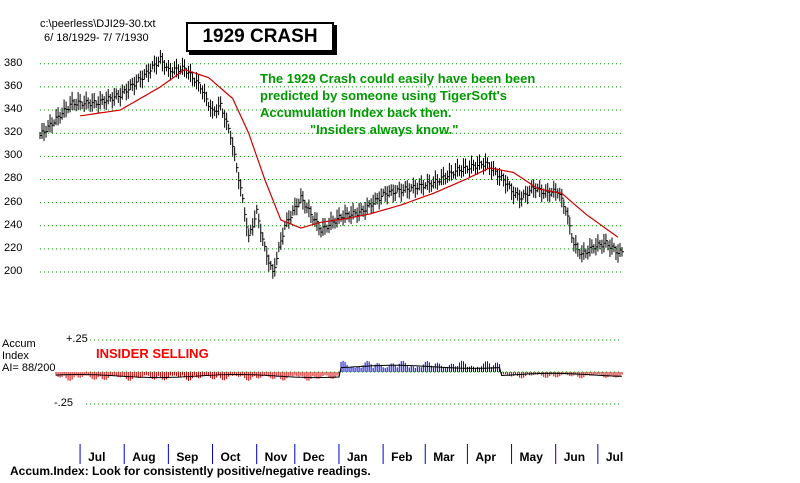 This screenshot has height=483, width=800. What do you see at coordinates (13, 109) in the screenshot?
I see `y-tick-label: 340` at bounding box center [13, 109].